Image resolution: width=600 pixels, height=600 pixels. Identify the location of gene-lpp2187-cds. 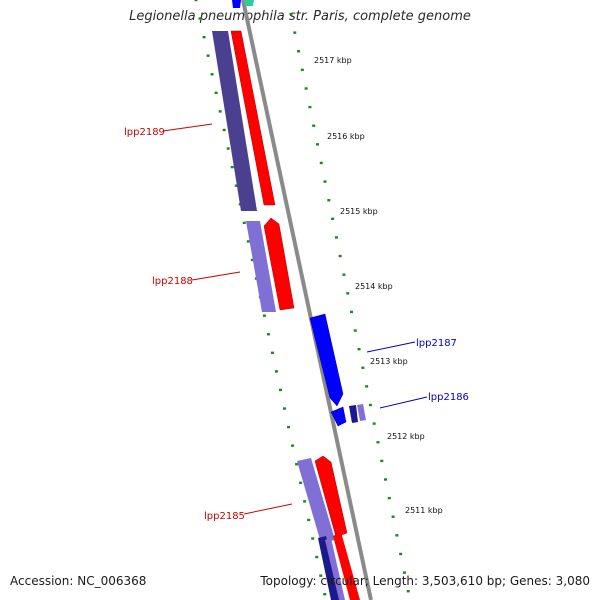
(326, 360).